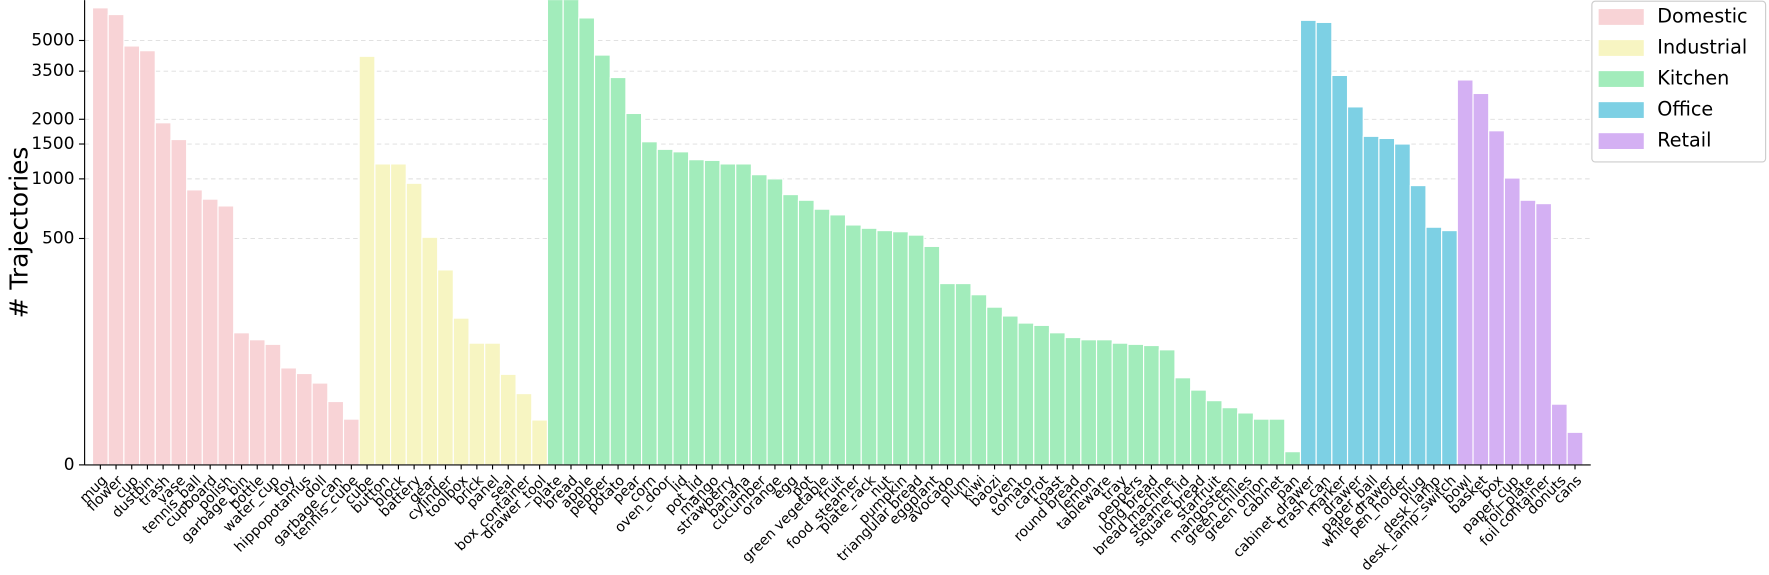  What do you see at coordinates (1693, 78) in the screenshot?
I see `legend-label: Kitchen` at bounding box center [1693, 78].